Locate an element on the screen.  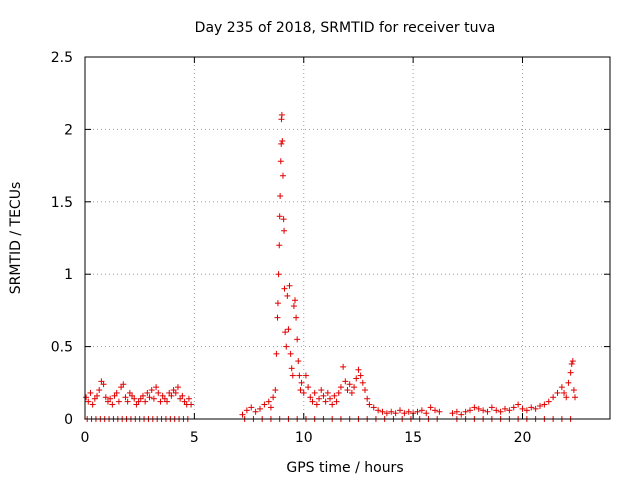
x-tick-label: 0 is located at coordinates (85, 438).